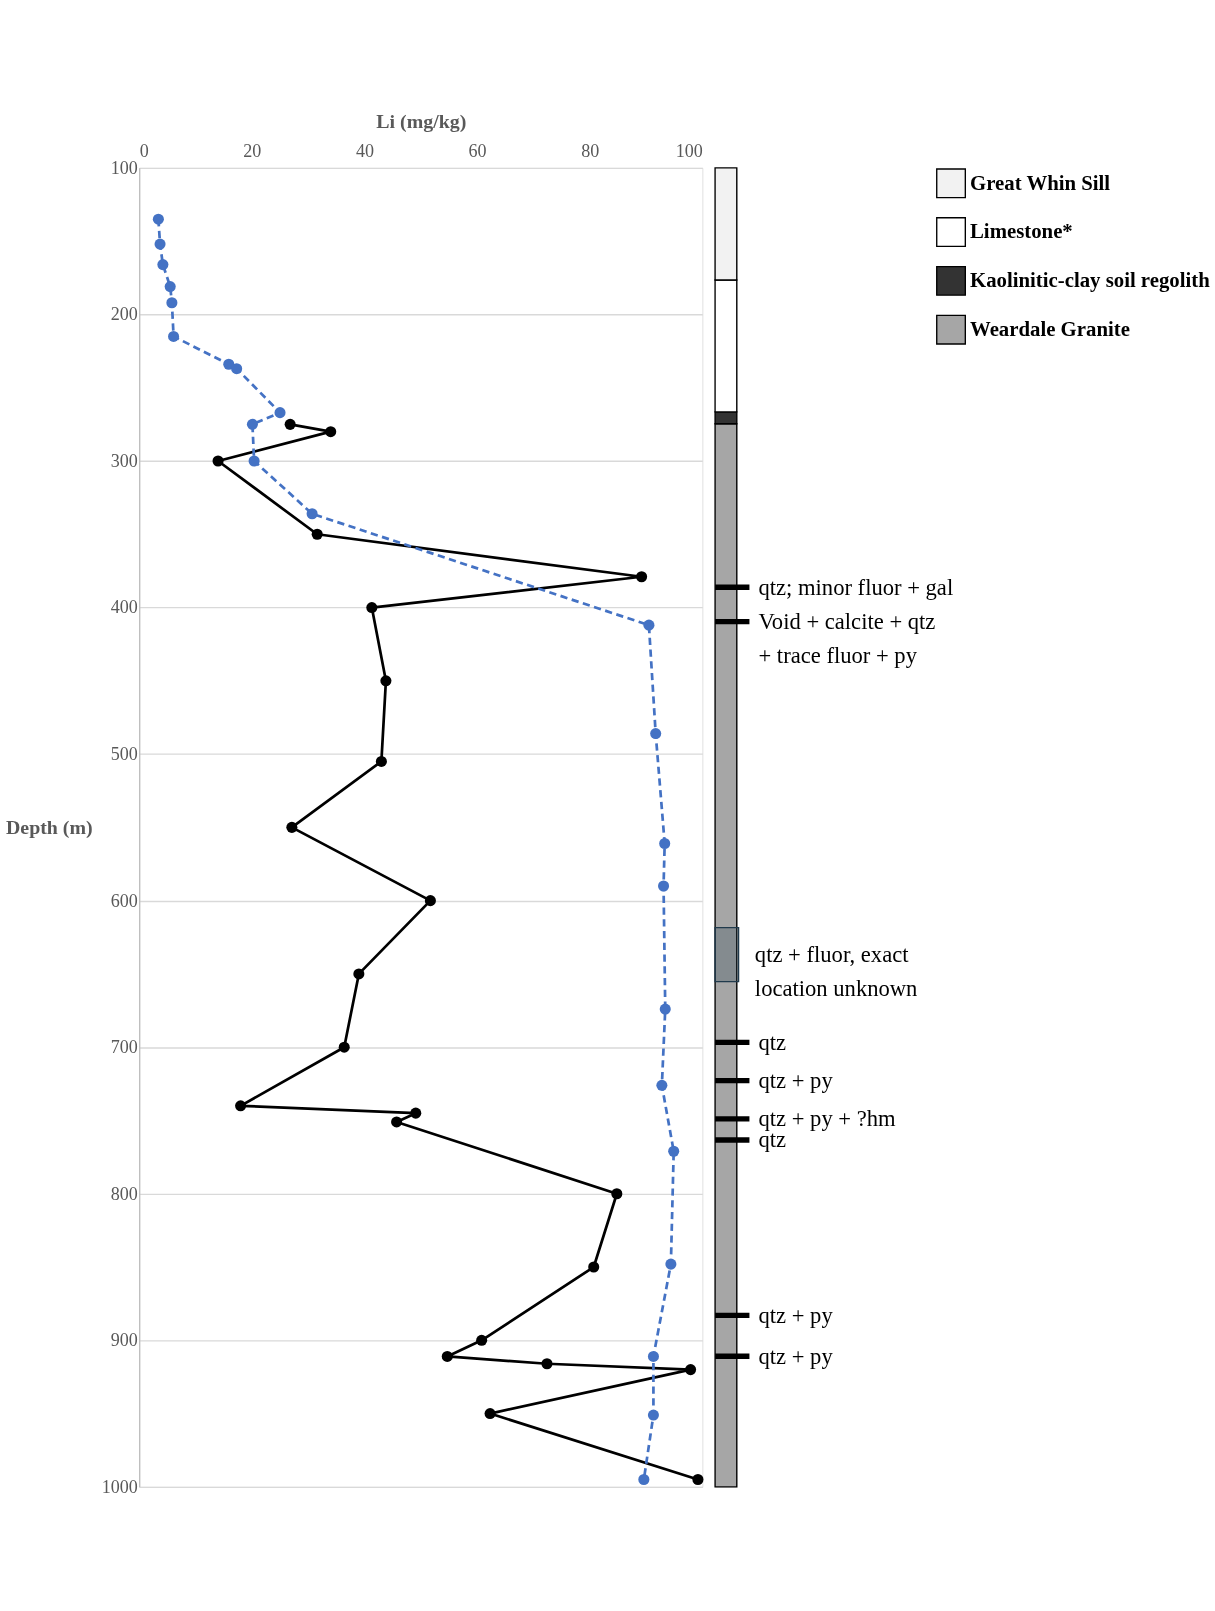 This screenshot has width=1215, height=1611. What do you see at coordinates (124, 1047) in the screenshot?
I see `y-tick-label: 700` at bounding box center [124, 1047].